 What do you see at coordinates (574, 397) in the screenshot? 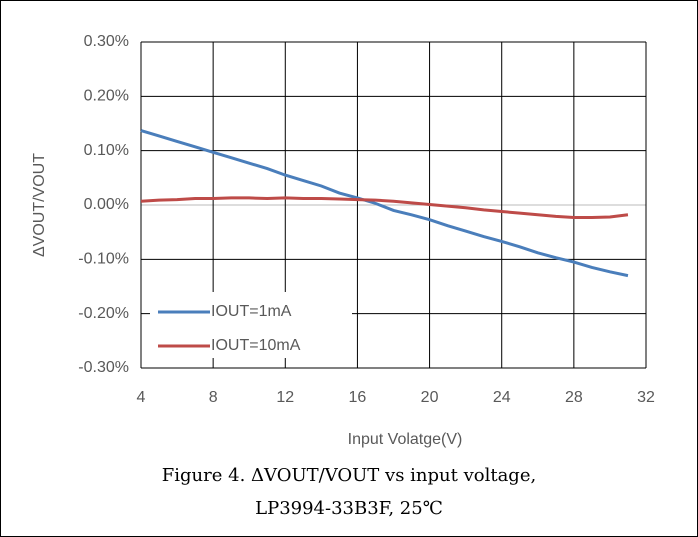
I see `x-tick-label: 28` at bounding box center [574, 397].